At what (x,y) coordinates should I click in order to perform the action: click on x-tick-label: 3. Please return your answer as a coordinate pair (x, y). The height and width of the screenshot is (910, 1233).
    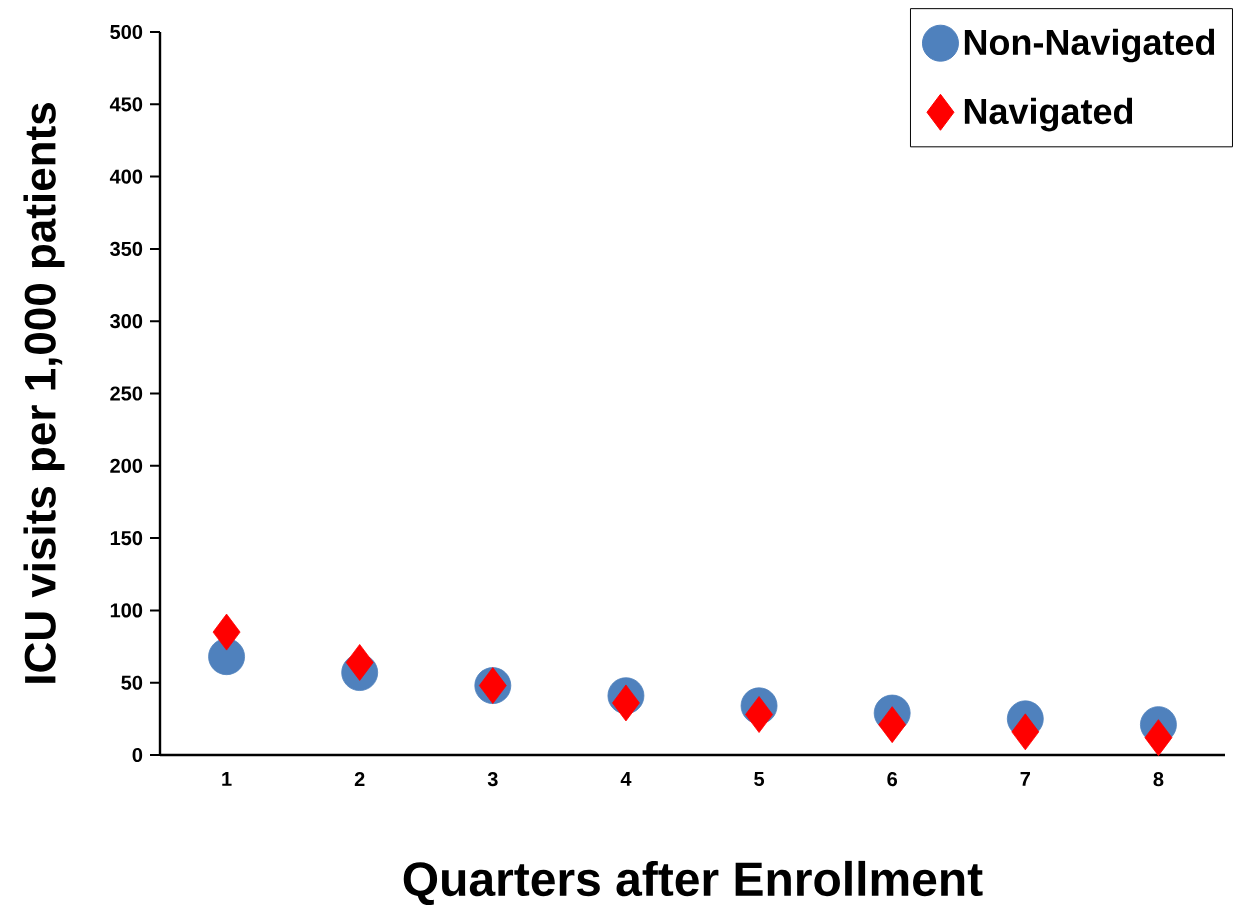
    Looking at the image, I should click on (492, 779).